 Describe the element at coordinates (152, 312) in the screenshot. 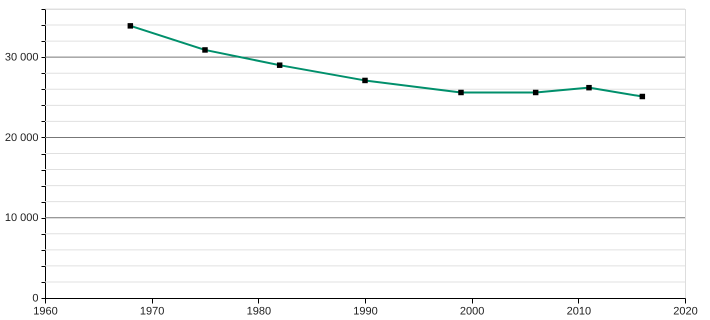

I see `x-tick-label: 1970` at that location.